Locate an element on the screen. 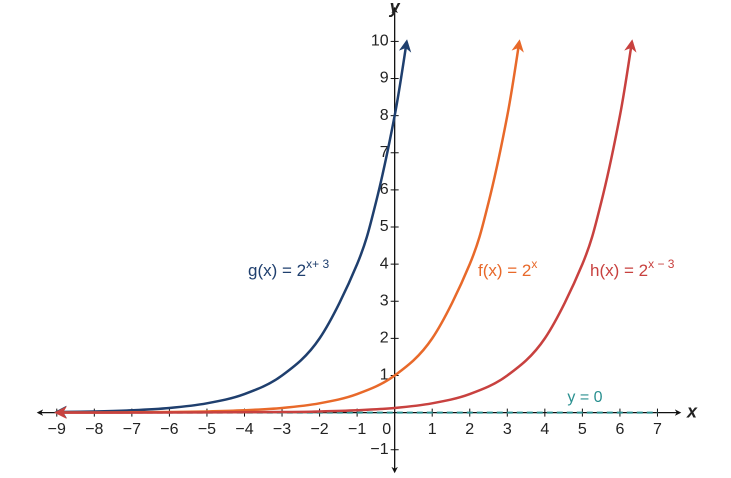 The image size is (731, 478). y-tick-label: 8 is located at coordinates (384, 115).